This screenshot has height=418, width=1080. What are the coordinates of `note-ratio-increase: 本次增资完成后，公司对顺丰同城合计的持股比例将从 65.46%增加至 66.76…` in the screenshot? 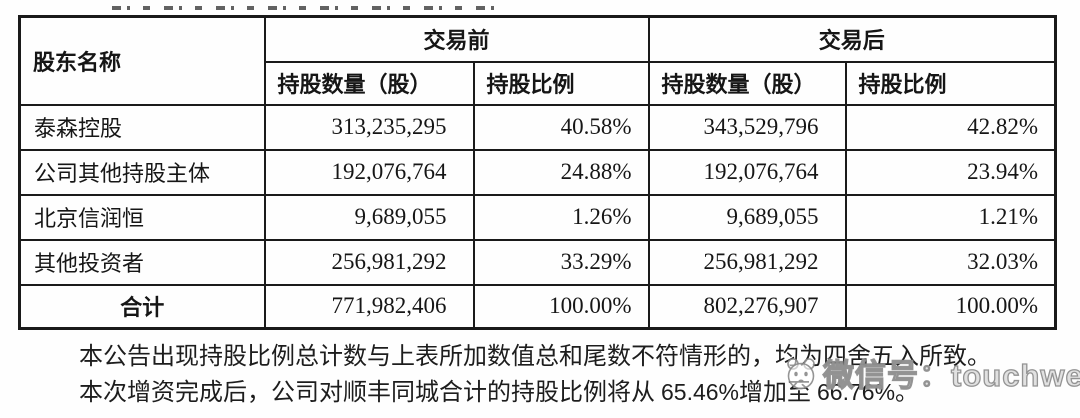 It's located at (569, 389).